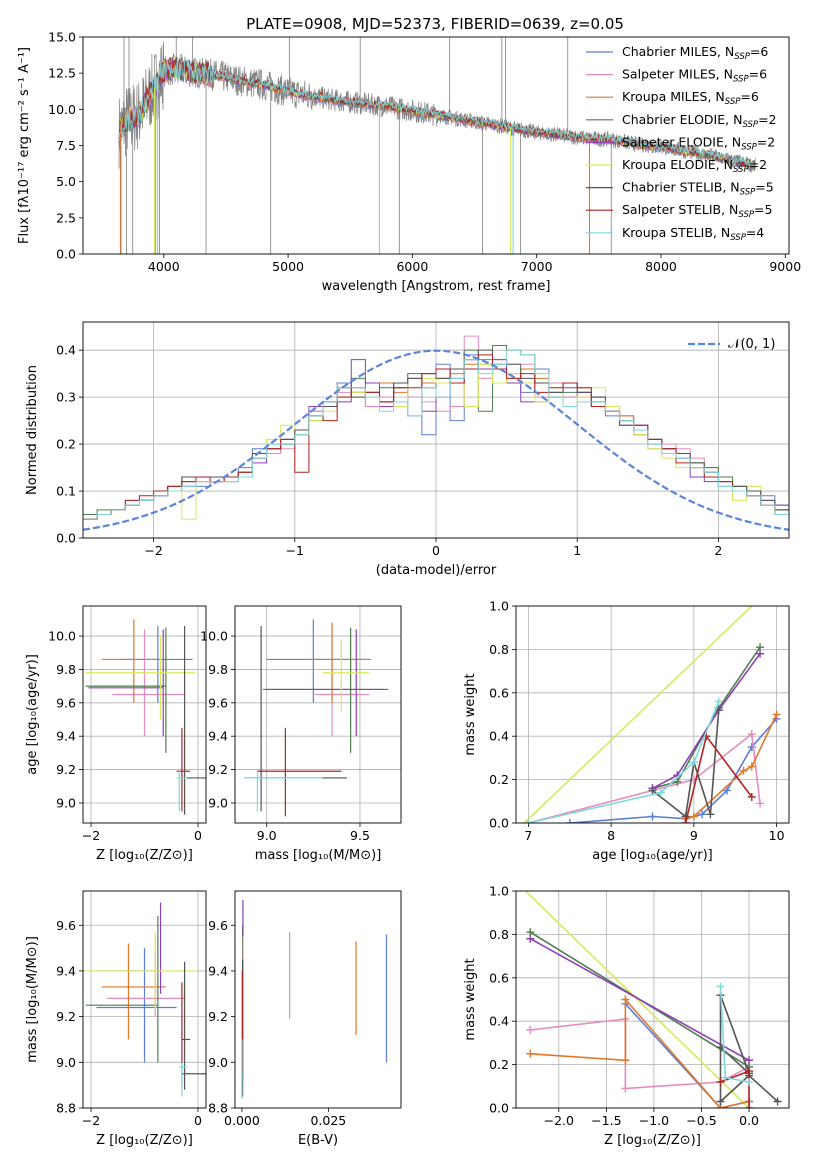  I want to click on x-tick-label: 7000, so click(537, 266).